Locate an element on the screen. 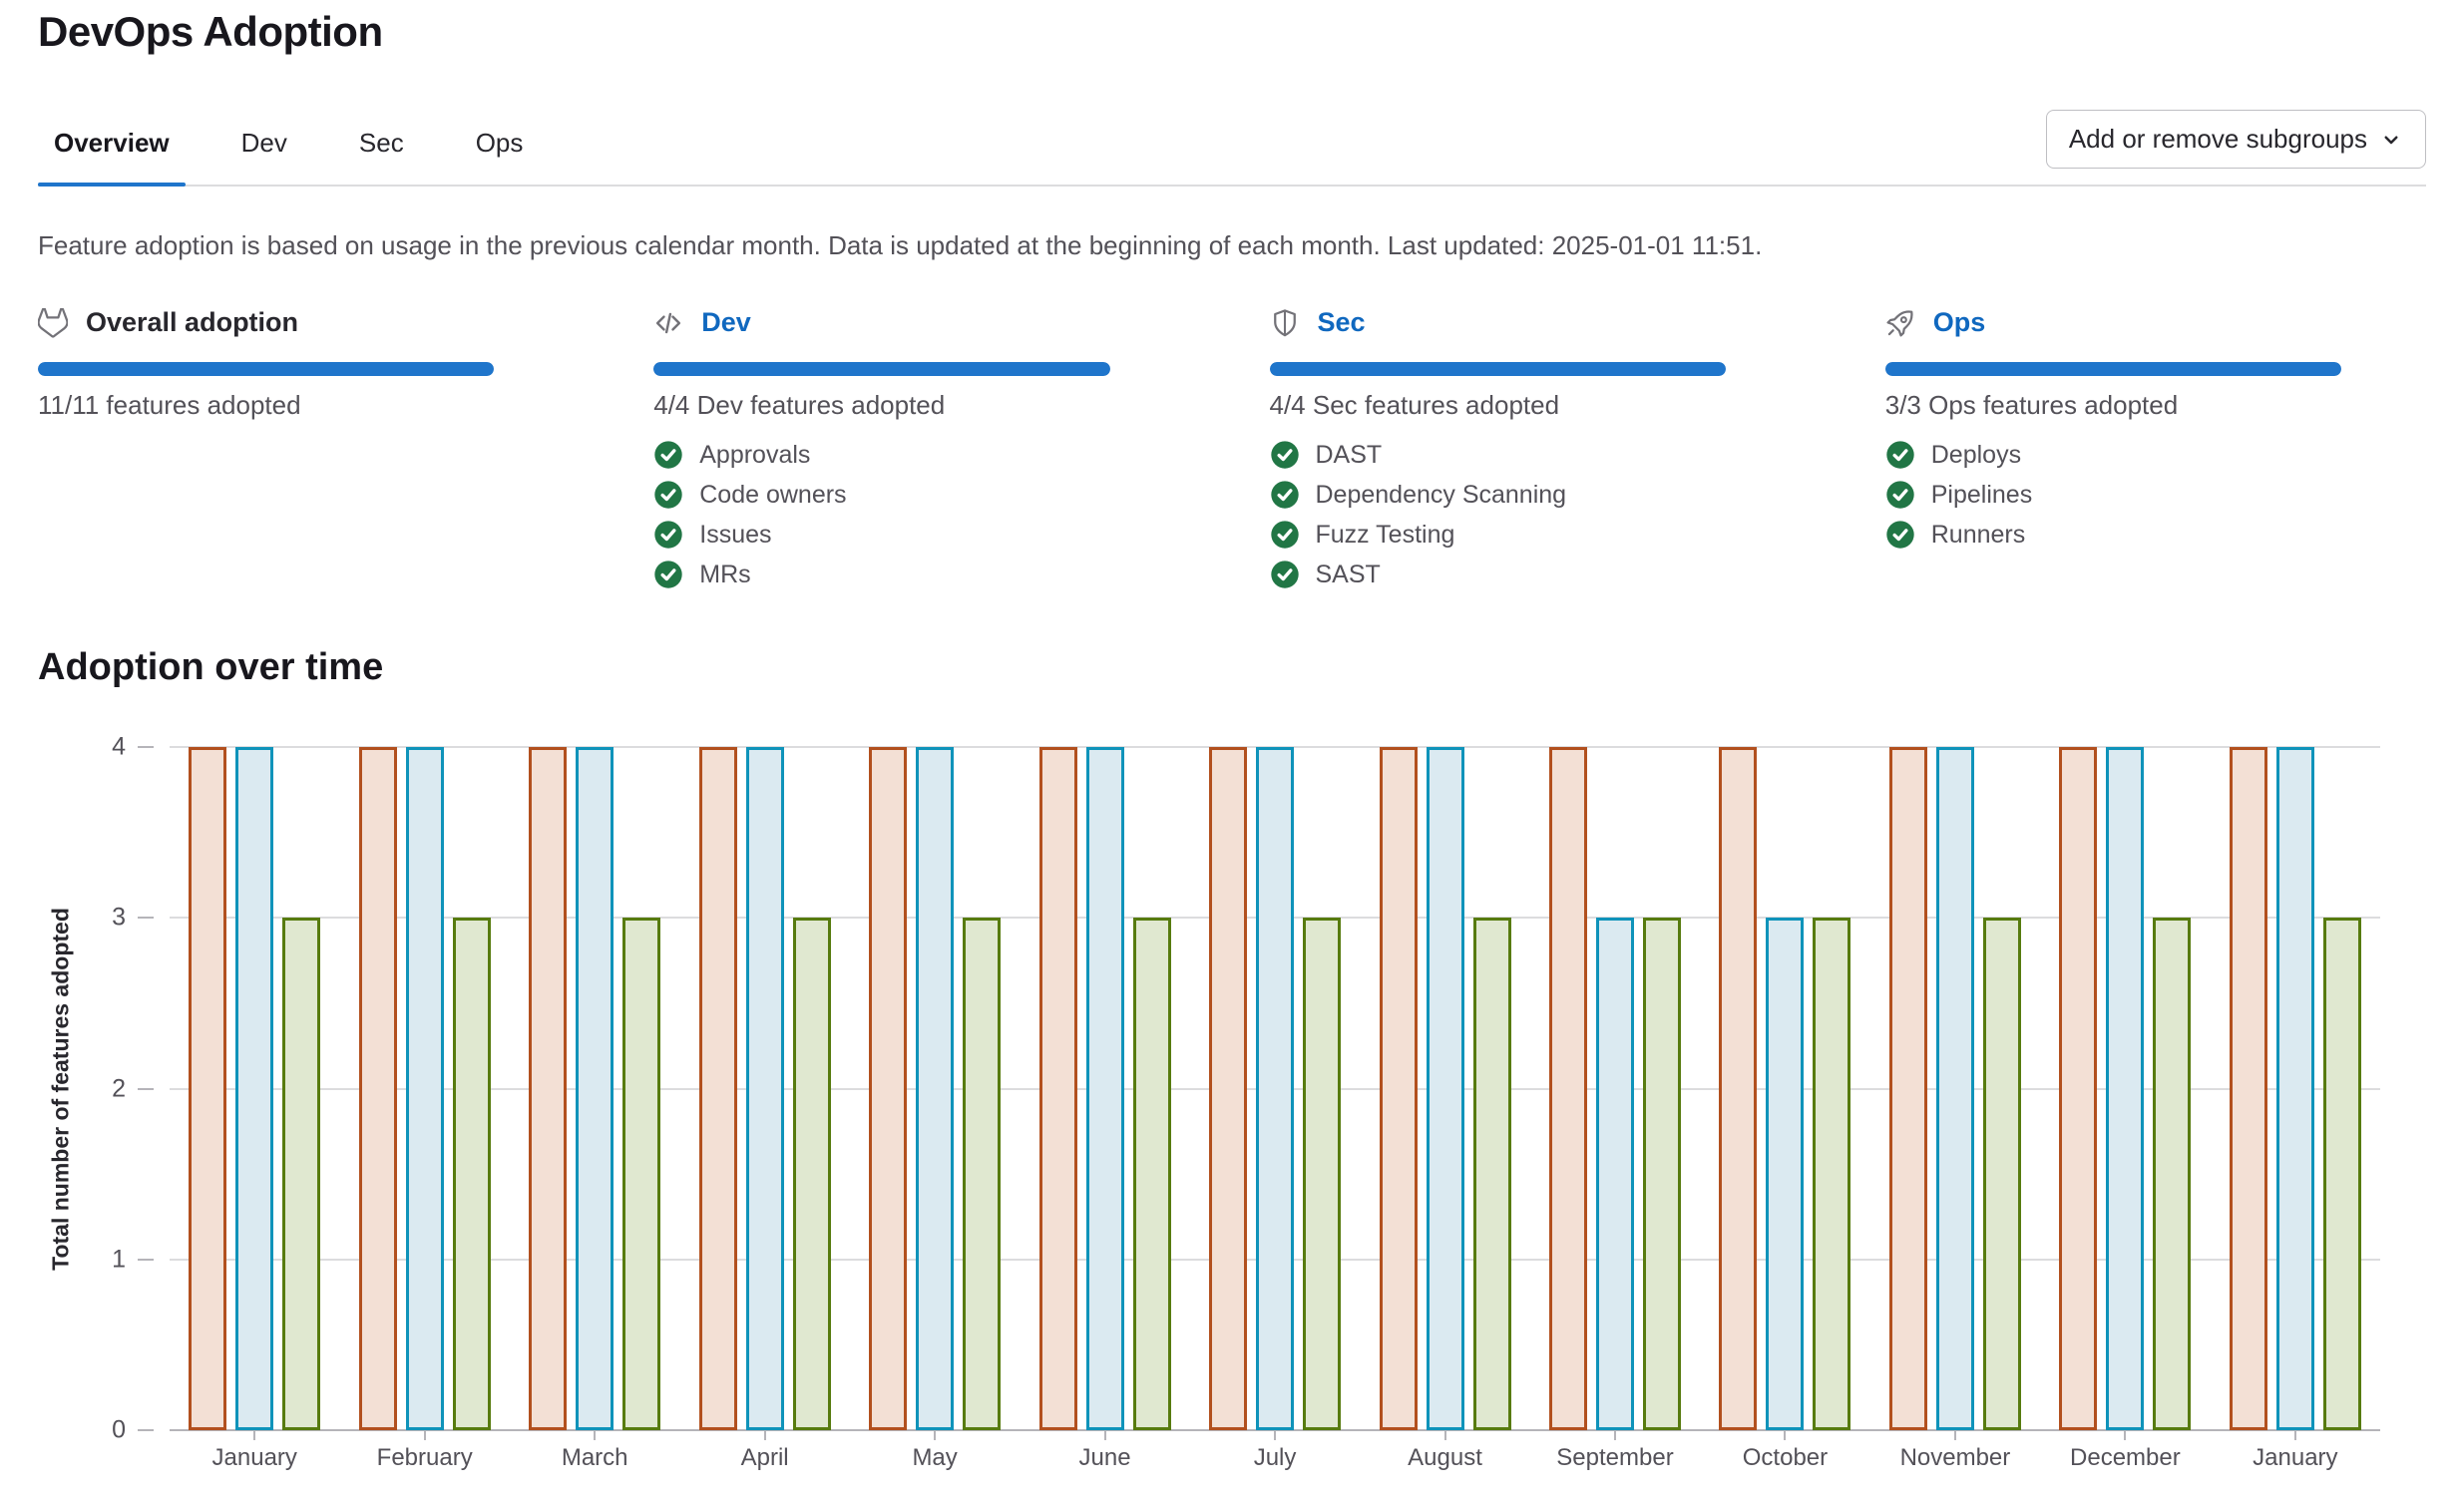 The width and height of the screenshot is (2464, 1506). y-tick-label-2: 2 is located at coordinates (119, 1088).